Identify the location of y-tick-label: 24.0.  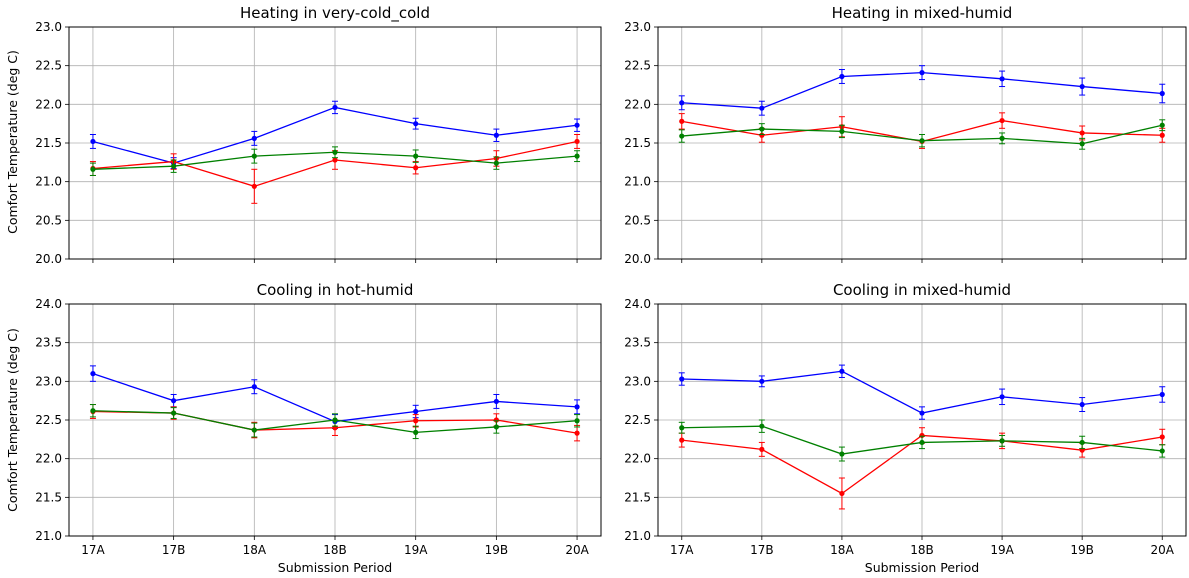
(48, 304).